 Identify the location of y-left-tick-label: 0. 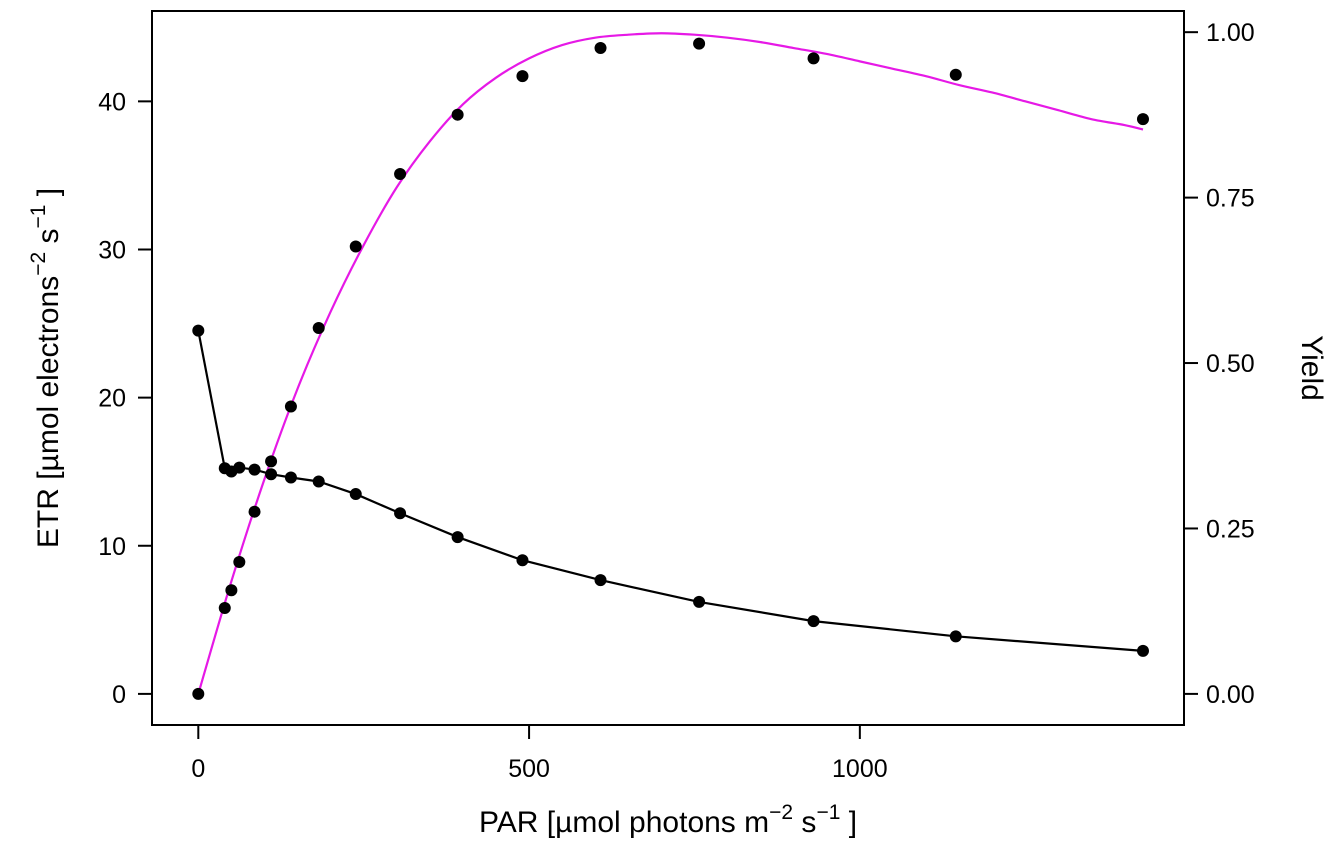
(119, 695).